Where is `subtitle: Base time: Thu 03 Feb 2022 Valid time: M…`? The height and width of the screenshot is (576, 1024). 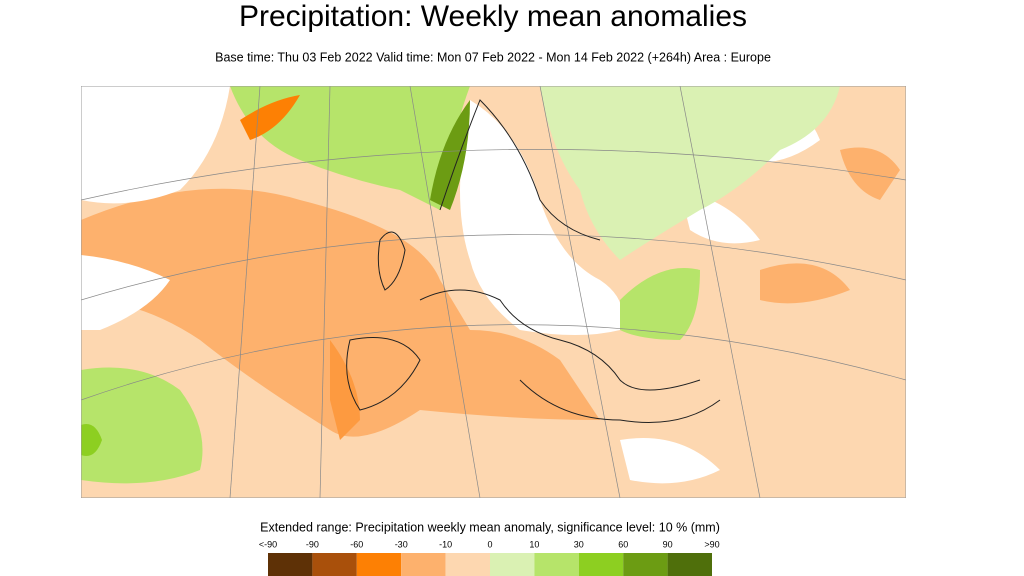 subtitle: Base time: Thu 03 Feb 2022 Valid time: M… is located at coordinates (493, 57).